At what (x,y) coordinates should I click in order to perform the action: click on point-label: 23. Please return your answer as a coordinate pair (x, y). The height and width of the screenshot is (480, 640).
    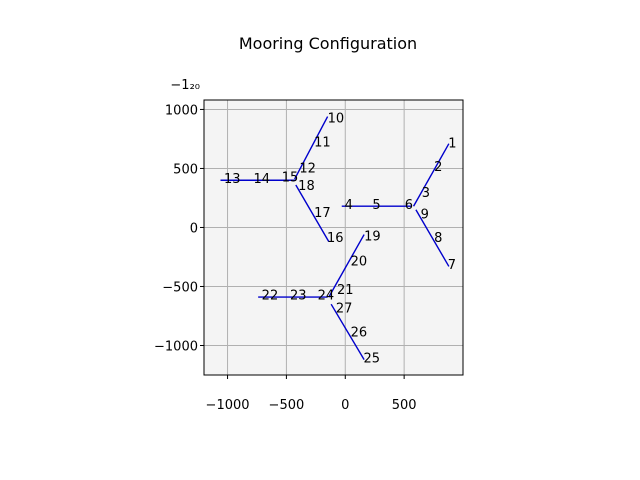
    Looking at the image, I should click on (298, 296).